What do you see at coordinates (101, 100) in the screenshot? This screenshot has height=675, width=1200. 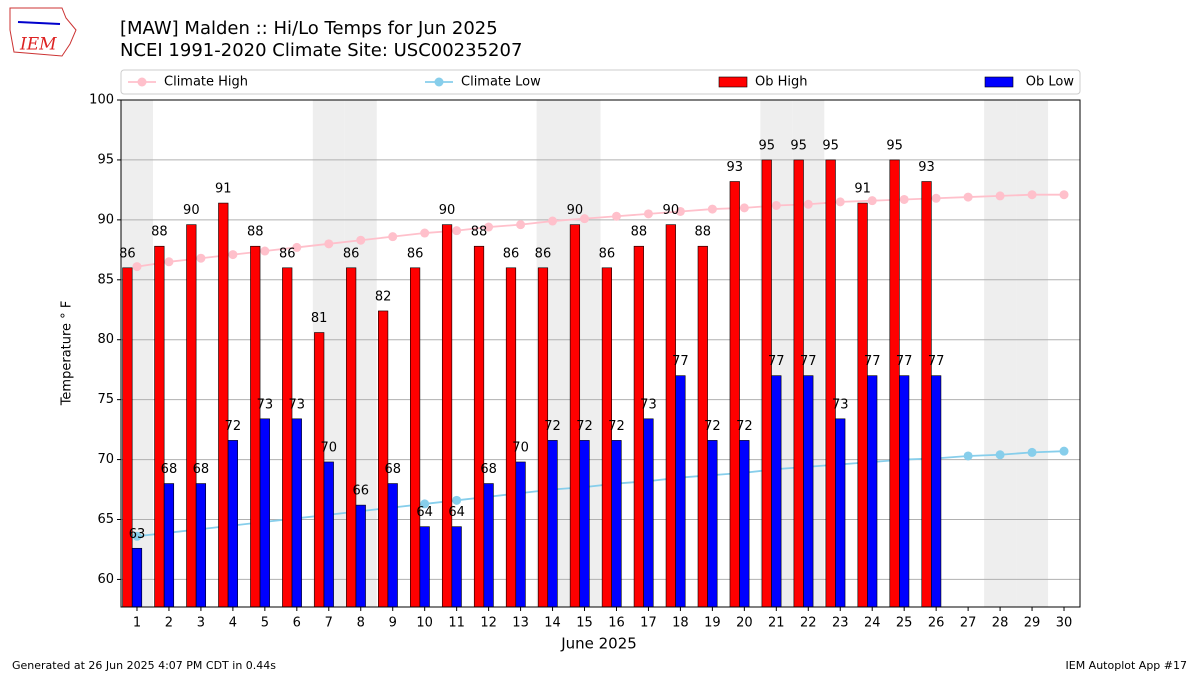 I see `y-tick-label: 100` at bounding box center [101, 100].